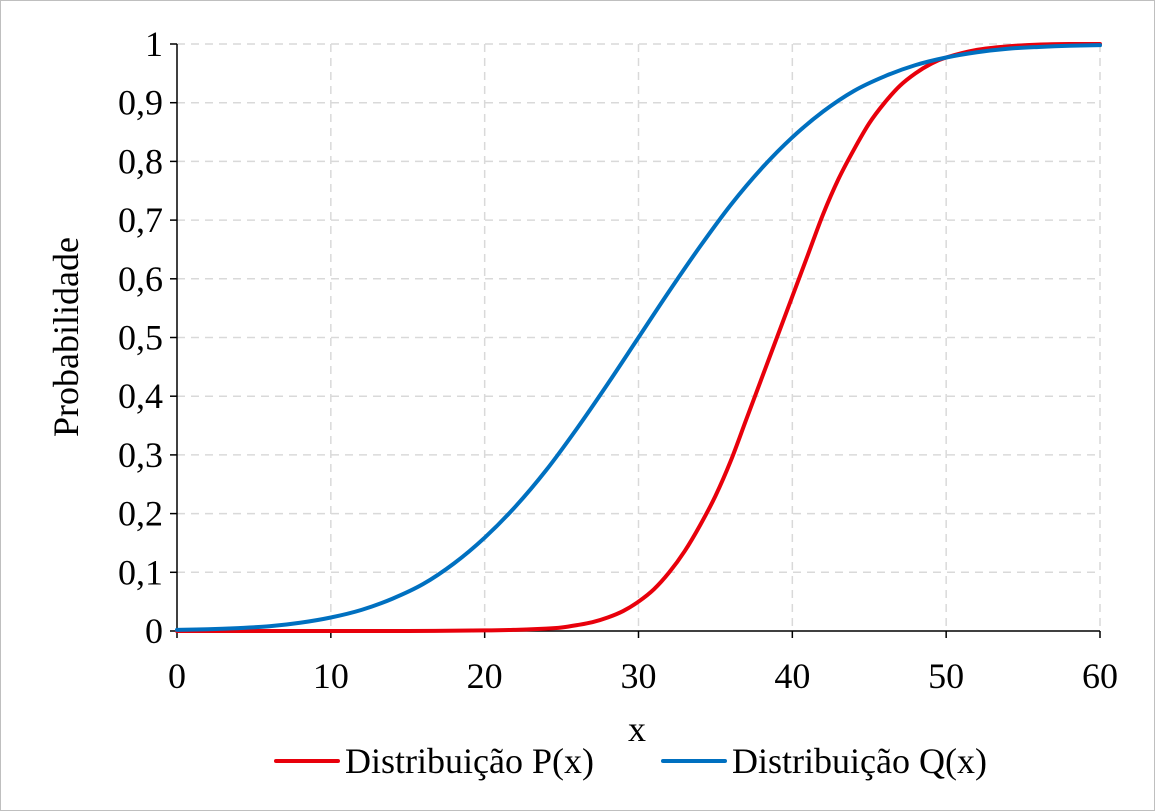 The width and height of the screenshot is (1155, 811). Describe the element at coordinates (859, 761) in the screenshot. I see `legend-label-q: Distribuição Q(x)` at that location.